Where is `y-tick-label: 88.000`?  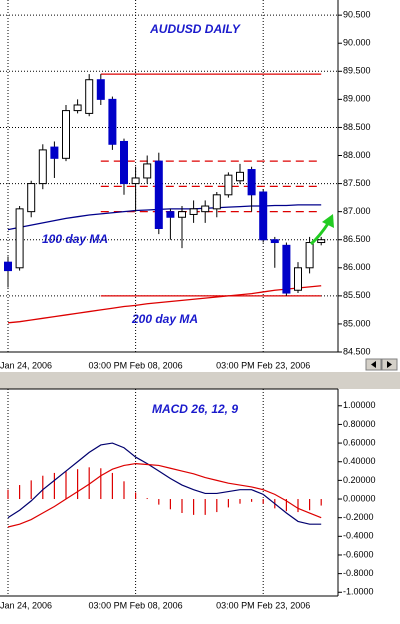 y-tick-label: 88.000 is located at coordinates (357, 155).